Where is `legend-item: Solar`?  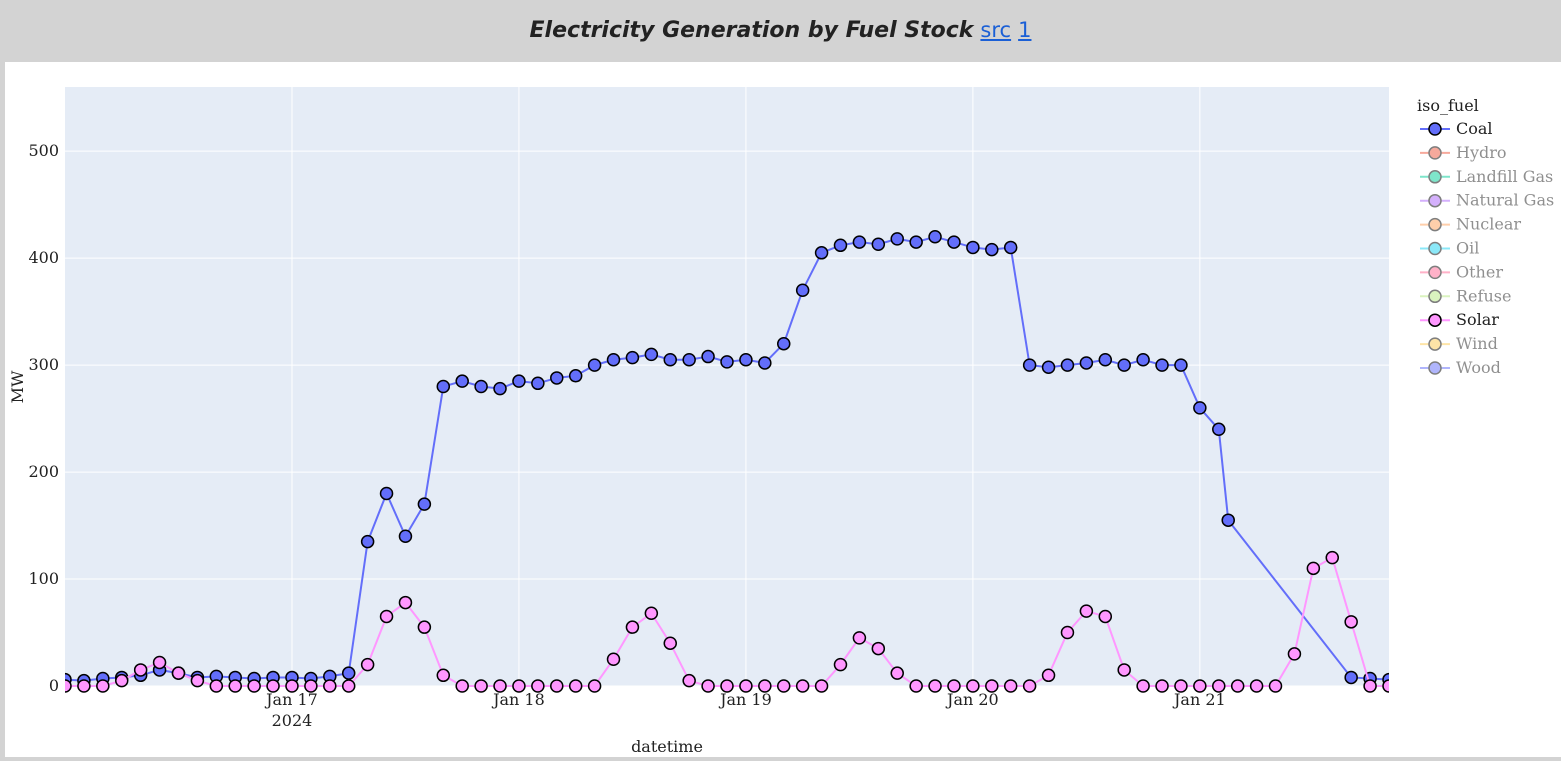
legend-item: Solar is located at coordinates (1459, 319).